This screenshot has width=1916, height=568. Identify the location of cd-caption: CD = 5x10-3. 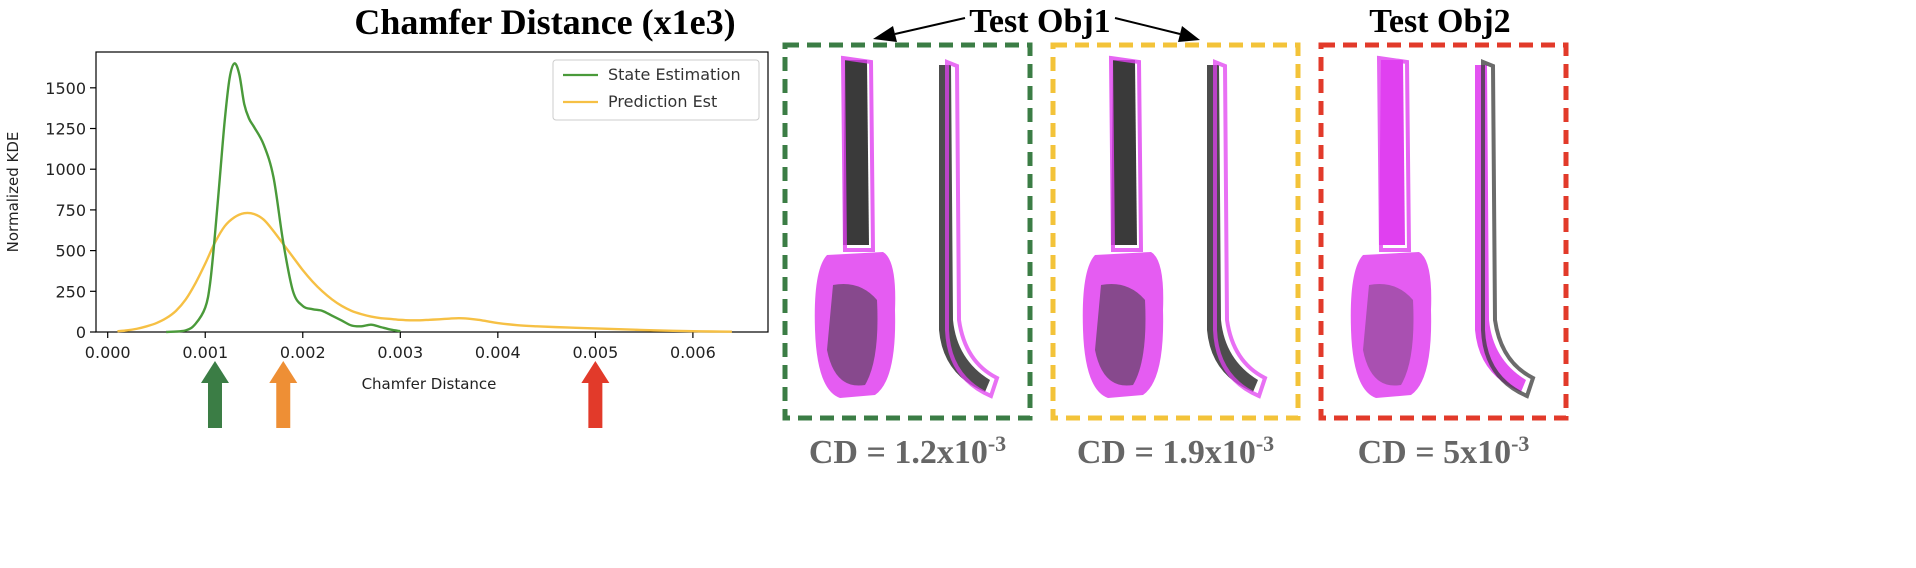
(1444, 451).